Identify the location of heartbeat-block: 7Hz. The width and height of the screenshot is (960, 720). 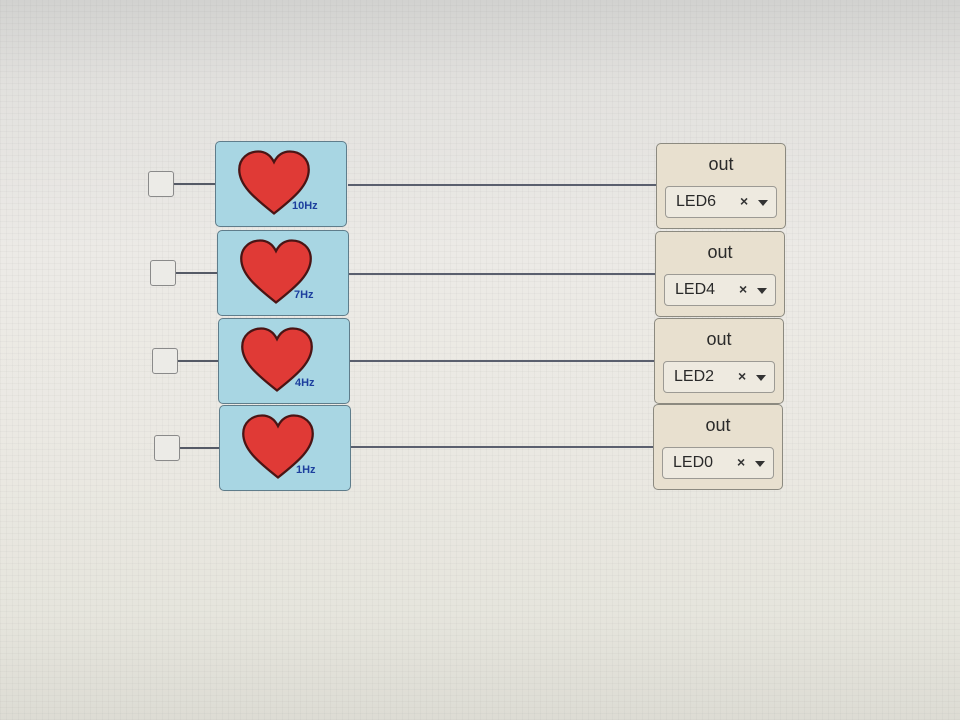
(283, 273).